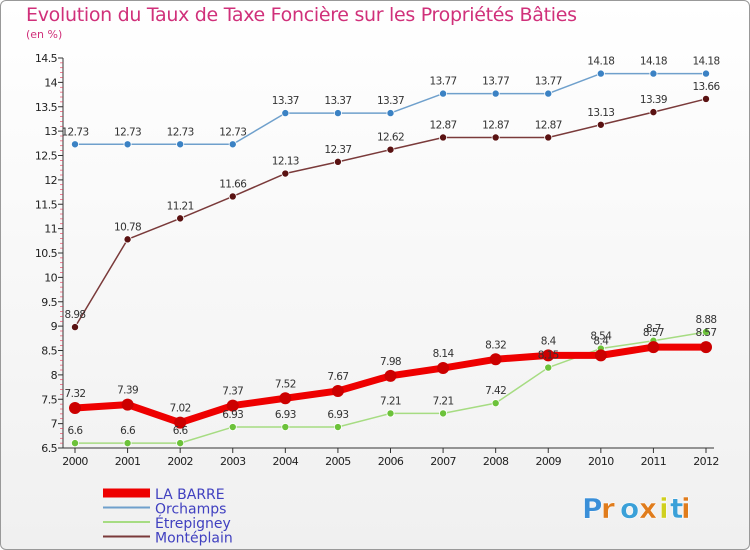 This screenshot has height=550, width=750. I want to click on data-label: 7.52, so click(285, 384).